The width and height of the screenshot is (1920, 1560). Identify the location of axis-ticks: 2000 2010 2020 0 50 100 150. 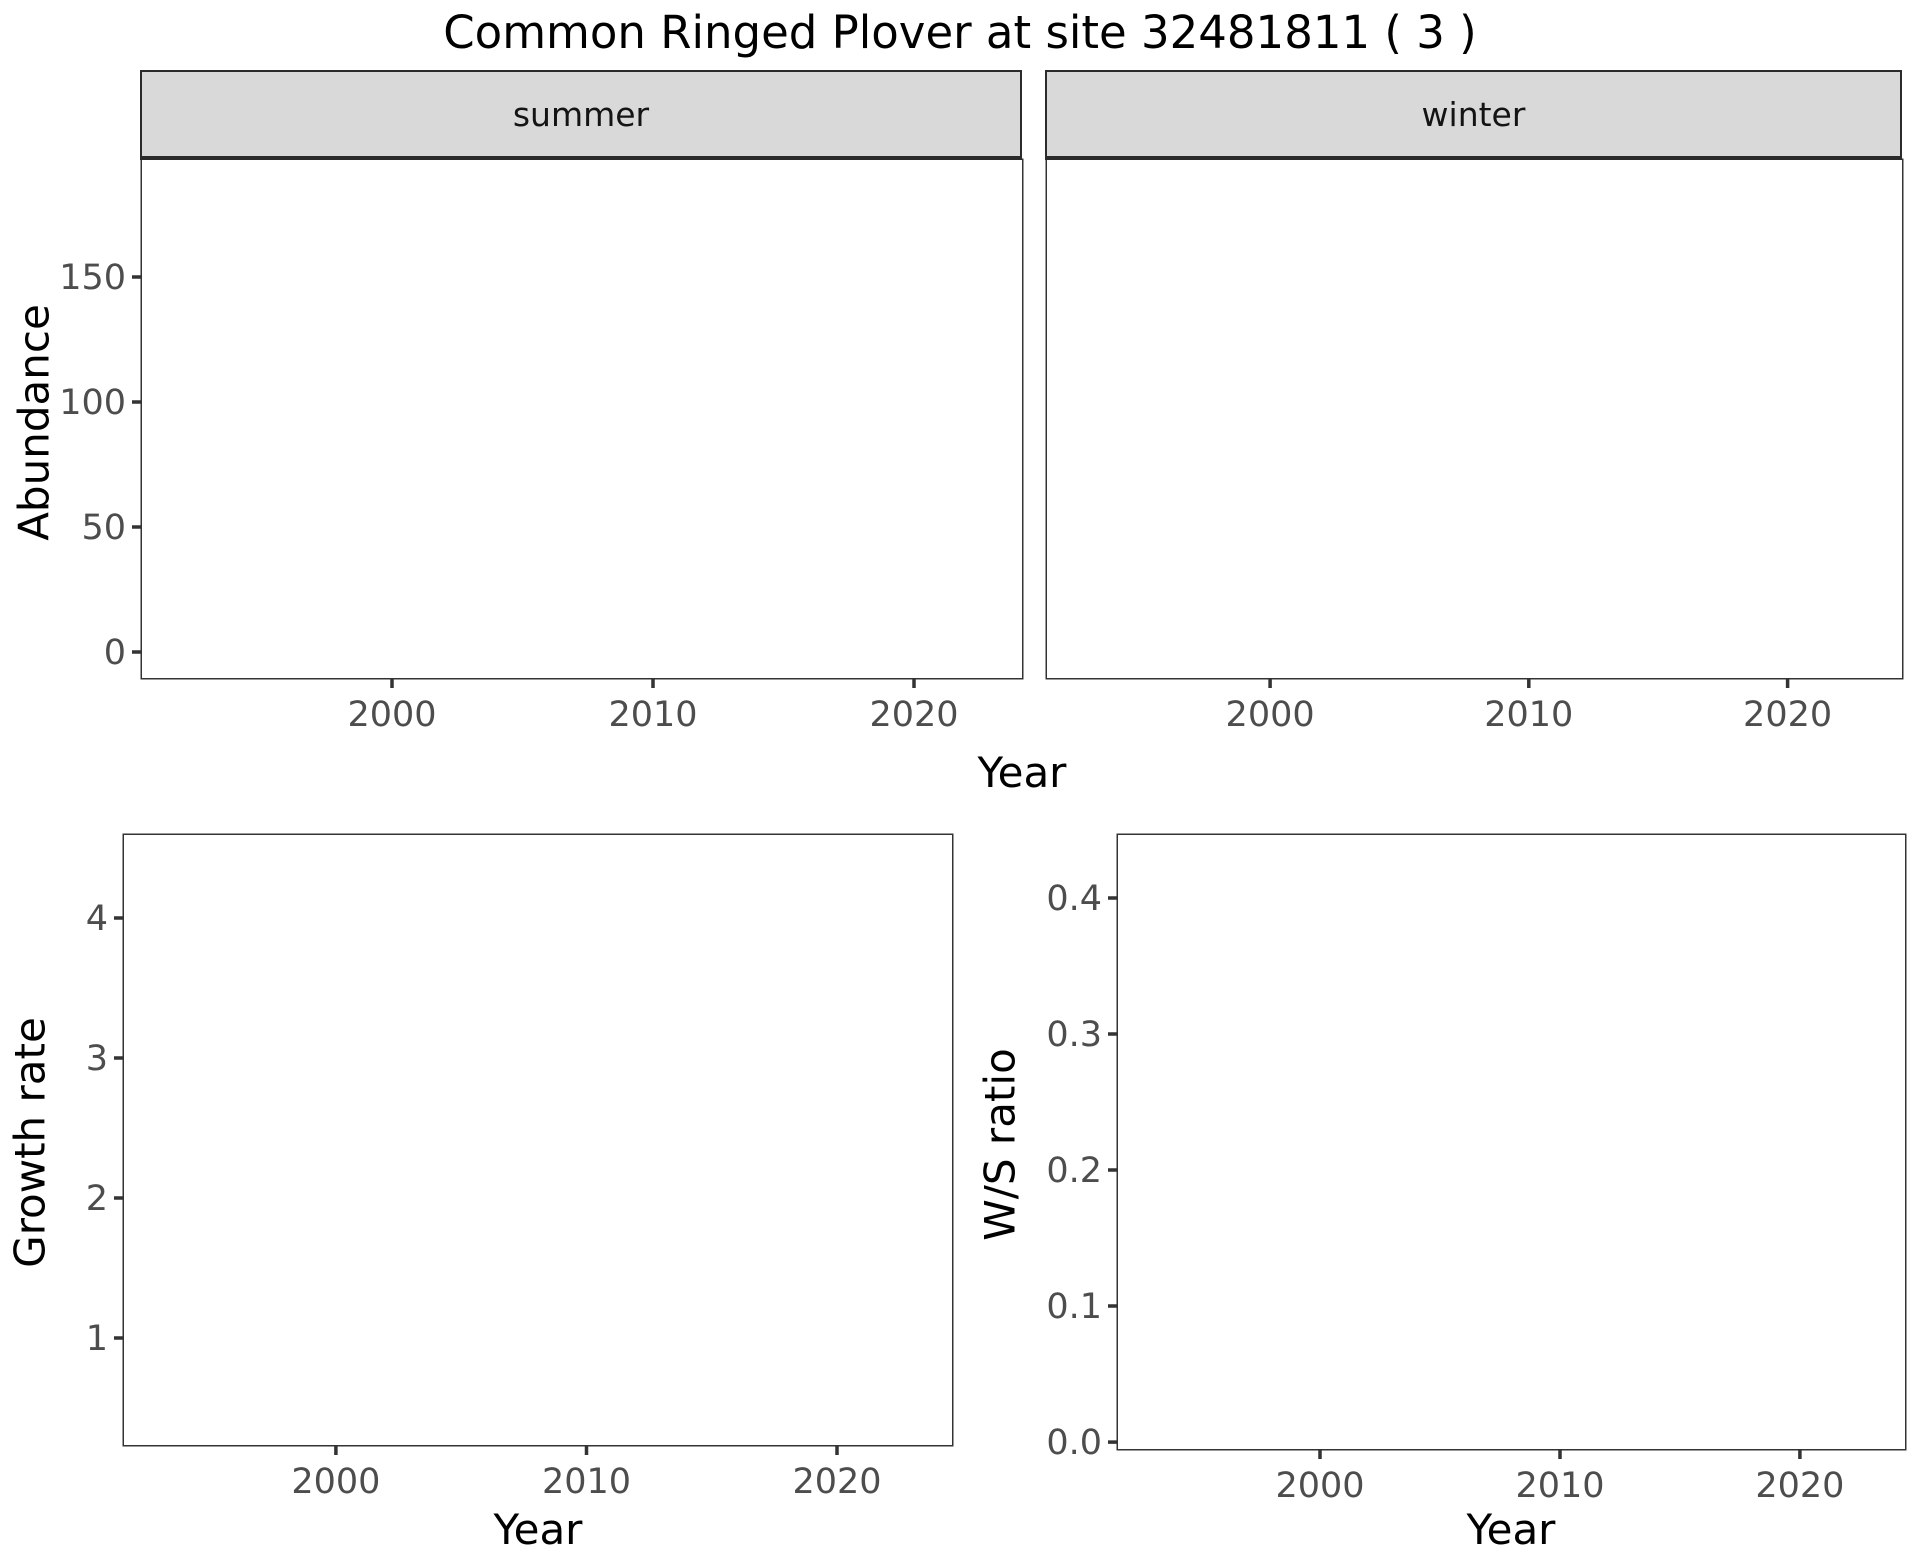
(508, 496).